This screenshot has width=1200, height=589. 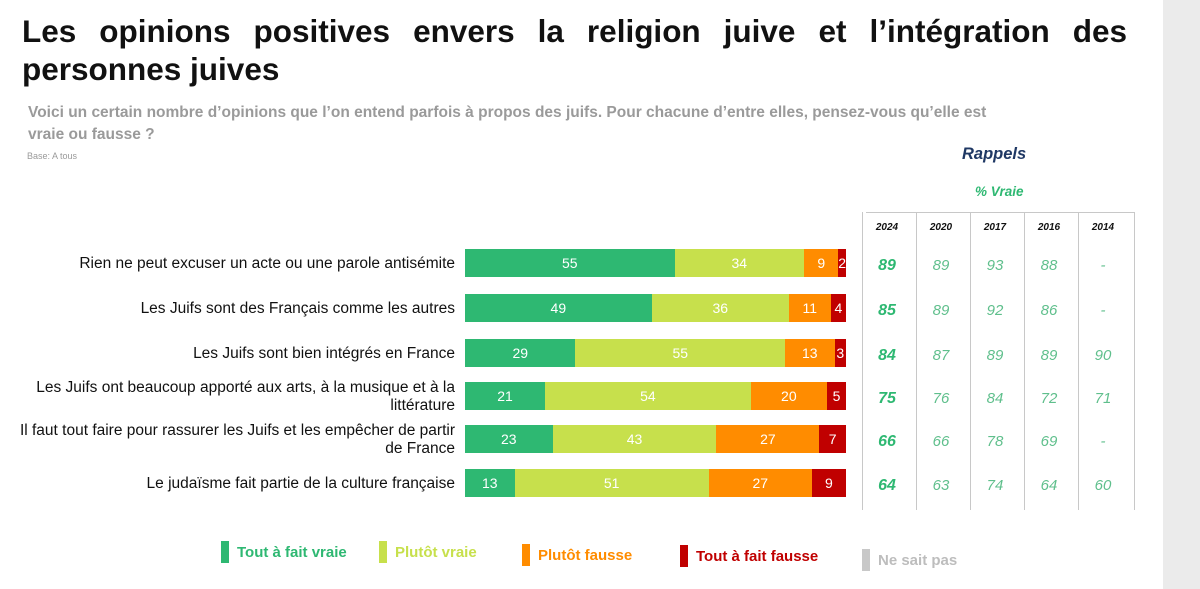 What do you see at coordinates (1103, 355) in the screenshot?
I see `rappel-value: 90` at bounding box center [1103, 355].